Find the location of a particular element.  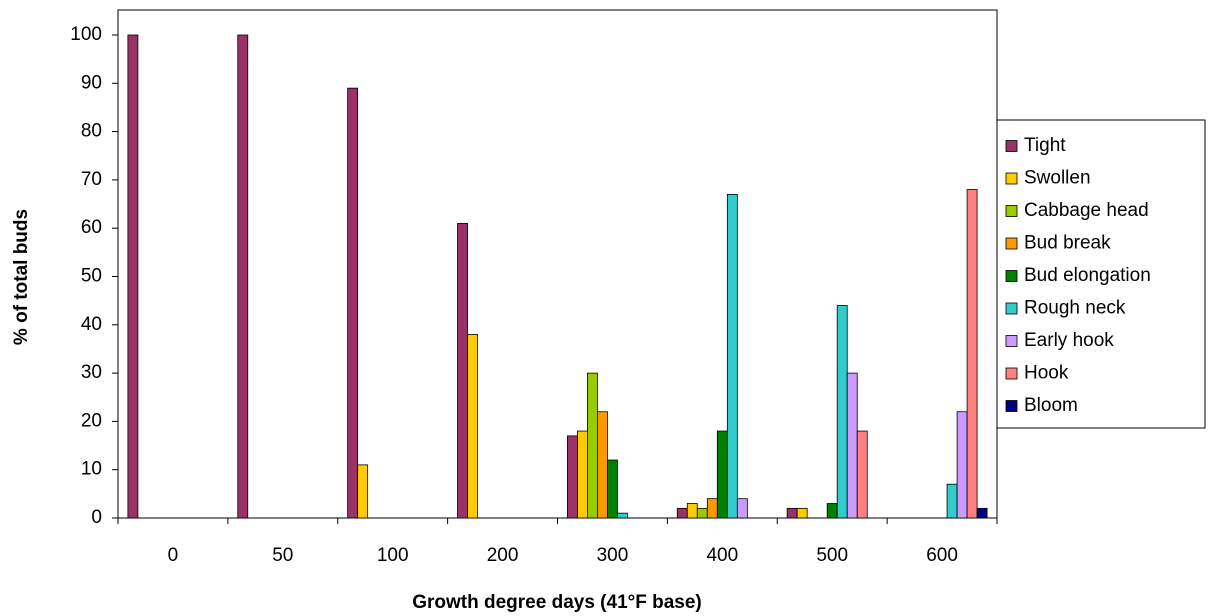

x-tick-label: 300 is located at coordinates (613, 555).